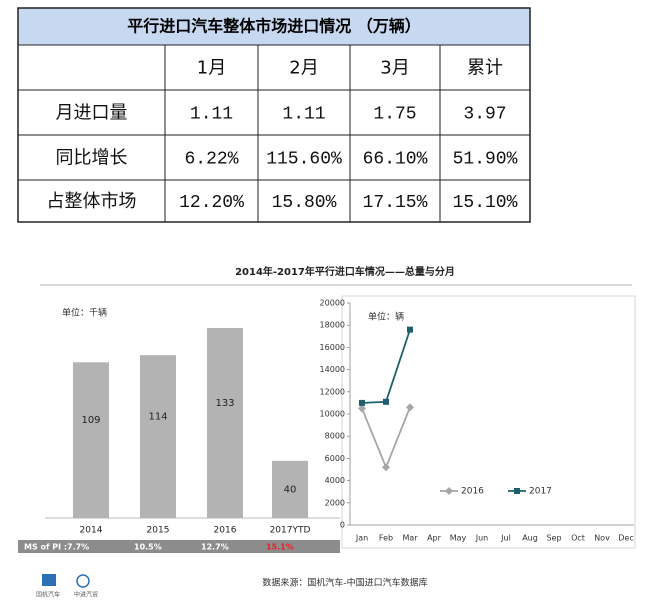 This screenshot has width=654, height=608. I want to click on bar-value: 40, so click(290, 489).